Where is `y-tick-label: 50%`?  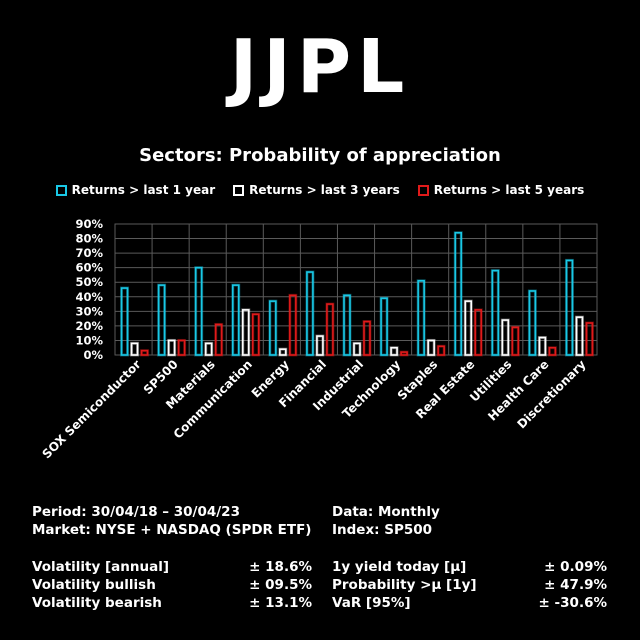 y-tick-label: 50% is located at coordinates (89, 282).